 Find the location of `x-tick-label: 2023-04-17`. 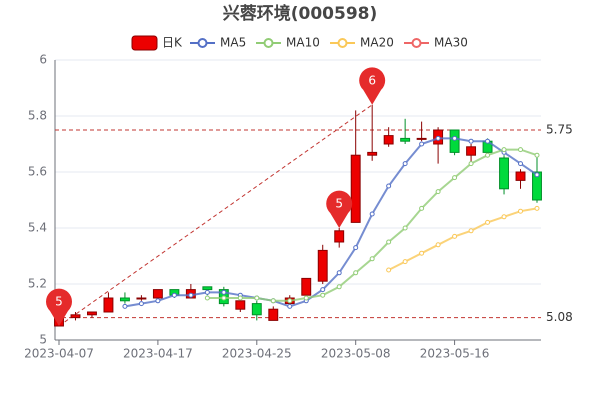

x-tick-label: 2023-04-17 is located at coordinates (158, 354).